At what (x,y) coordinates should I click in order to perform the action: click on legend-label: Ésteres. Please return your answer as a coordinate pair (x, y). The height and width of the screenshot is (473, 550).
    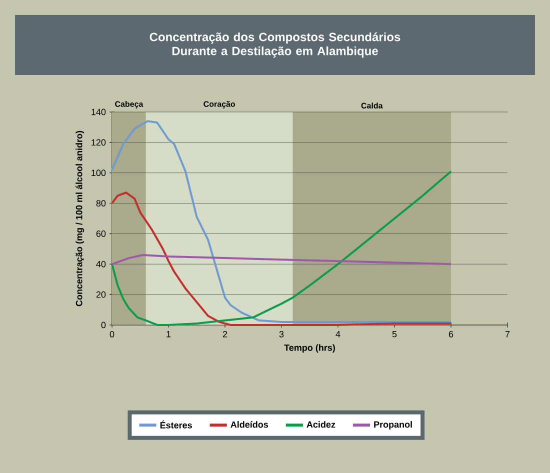
    Looking at the image, I should click on (176, 424).